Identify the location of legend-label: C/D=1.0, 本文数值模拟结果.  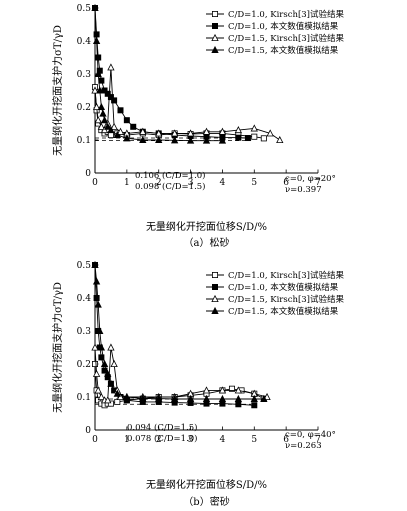
(283, 287).